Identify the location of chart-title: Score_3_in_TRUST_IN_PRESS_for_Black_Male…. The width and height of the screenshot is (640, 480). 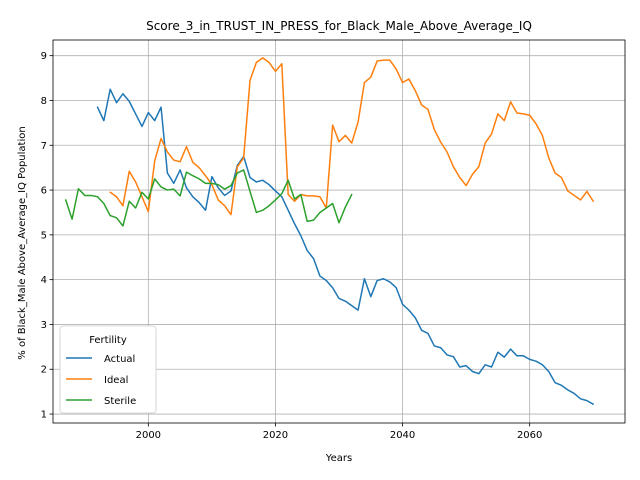
(339, 26).